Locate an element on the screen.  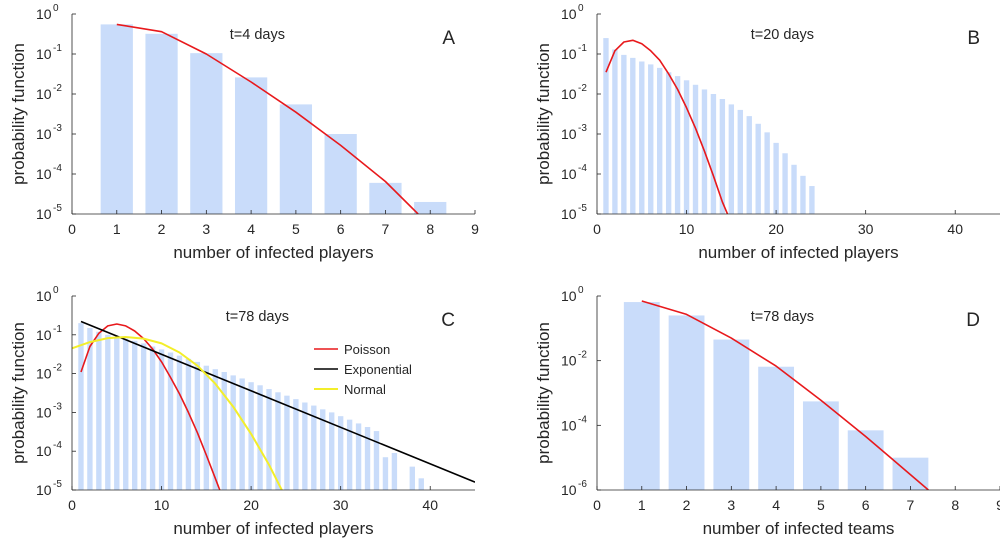
legend-label-exponential: Exponential is located at coordinates (378, 369).